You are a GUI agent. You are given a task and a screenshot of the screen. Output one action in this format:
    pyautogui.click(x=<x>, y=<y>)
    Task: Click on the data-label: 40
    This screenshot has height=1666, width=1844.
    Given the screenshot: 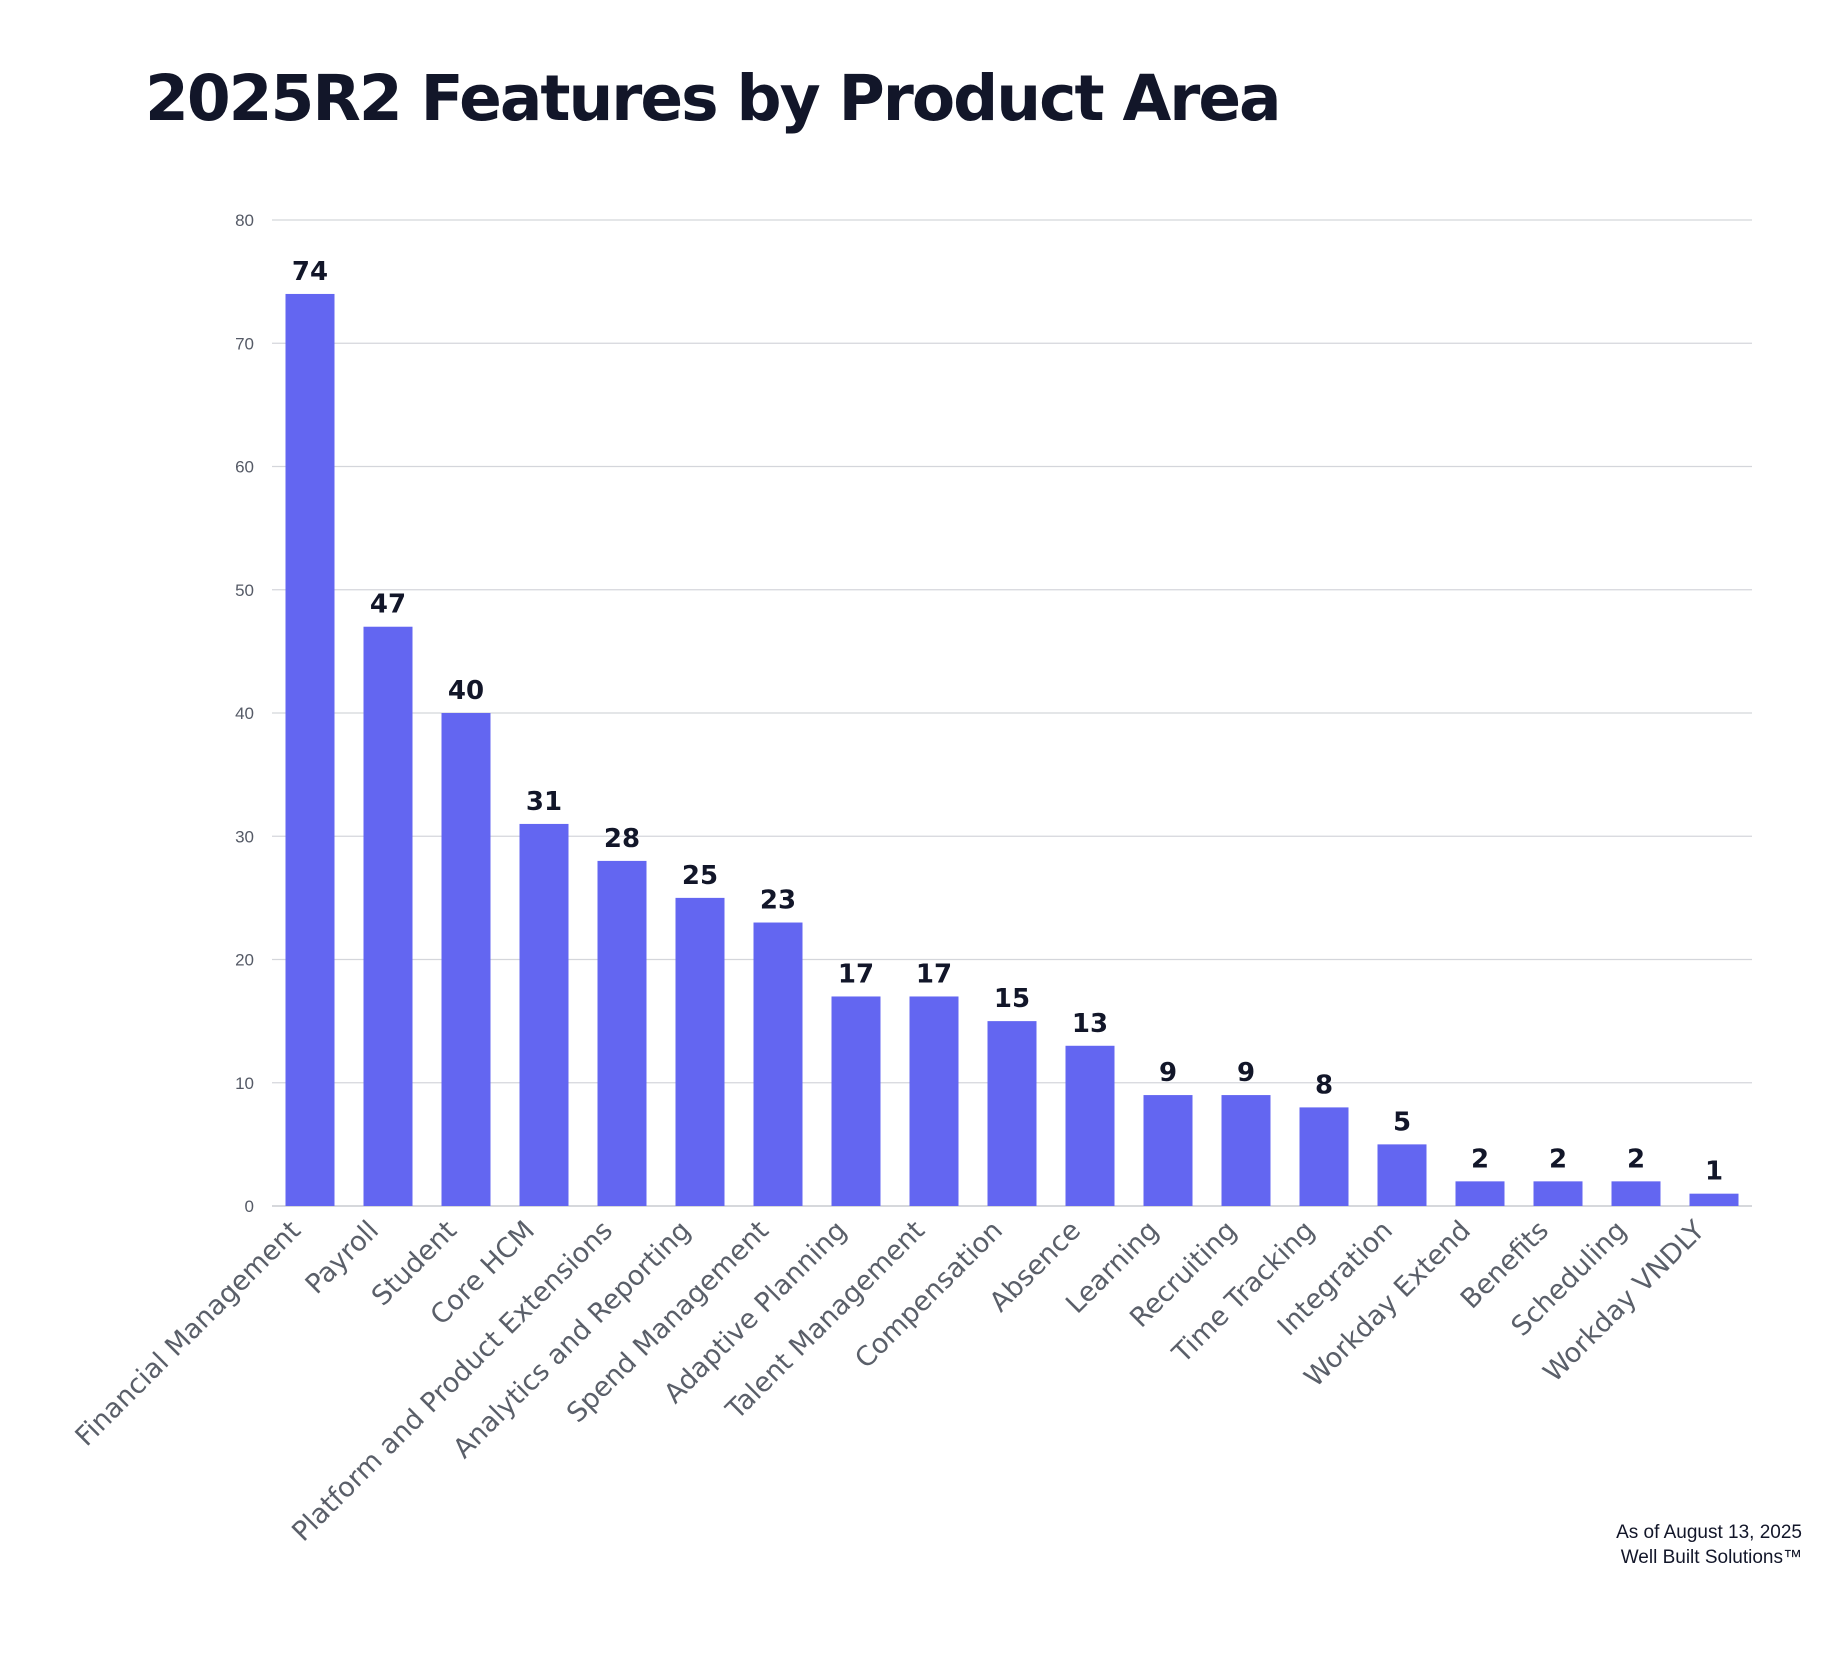 What is the action you would take?
    pyautogui.click(x=466, y=691)
    